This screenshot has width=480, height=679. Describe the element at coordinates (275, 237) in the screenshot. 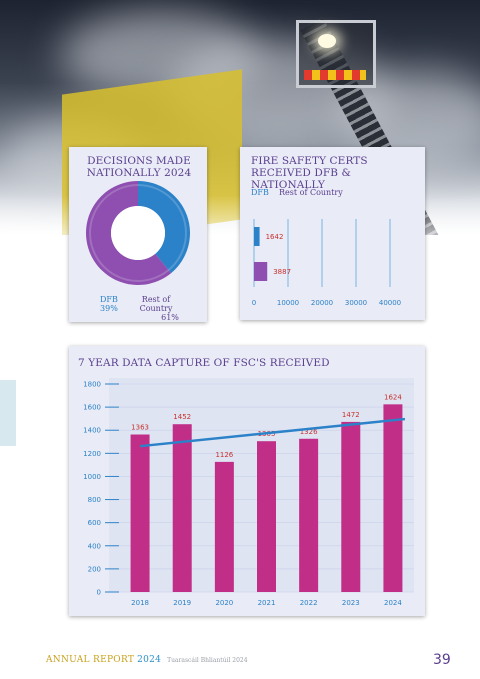

I see `hbar-value-label: 1642` at that location.